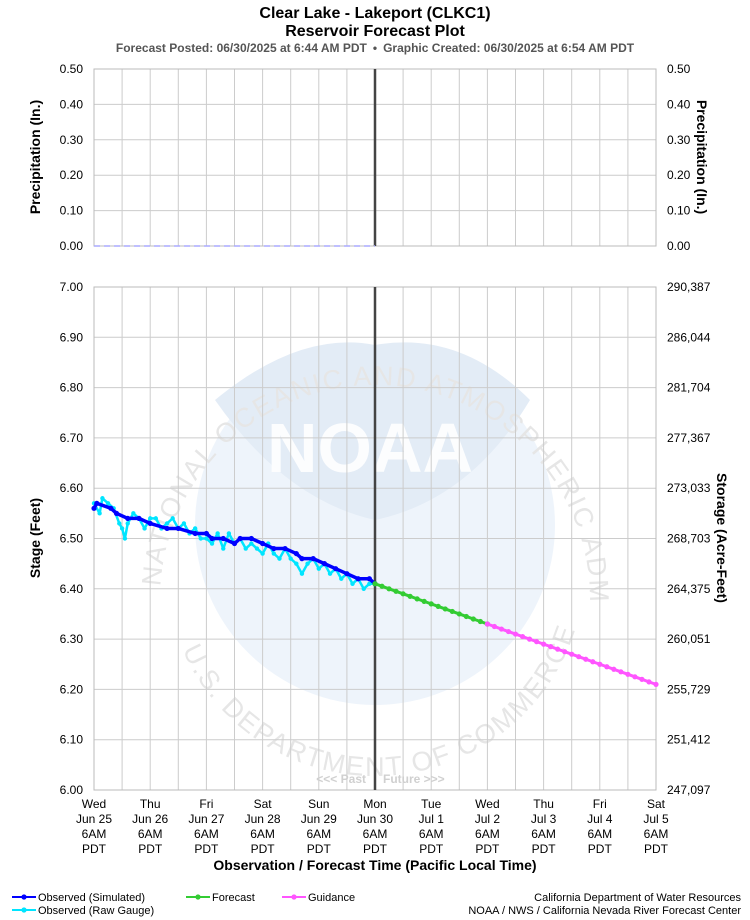 The width and height of the screenshot is (750, 920). What do you see at coordinates (679, 140) in the screenshot?
I see `precip-y-tick-right: 0.30` at bounding box center [679, 140].